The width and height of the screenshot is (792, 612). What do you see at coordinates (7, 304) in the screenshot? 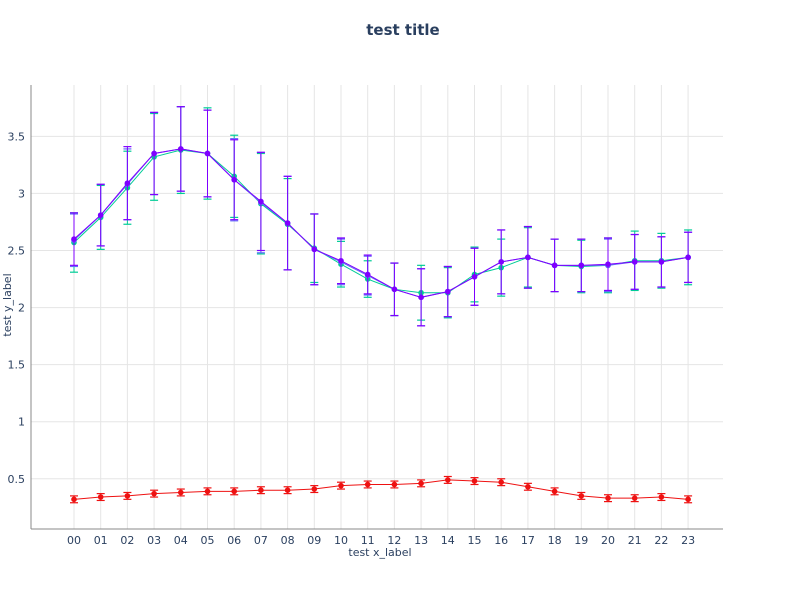
I see `y-axis-label: test y_label` at bounding box center [7, 304].